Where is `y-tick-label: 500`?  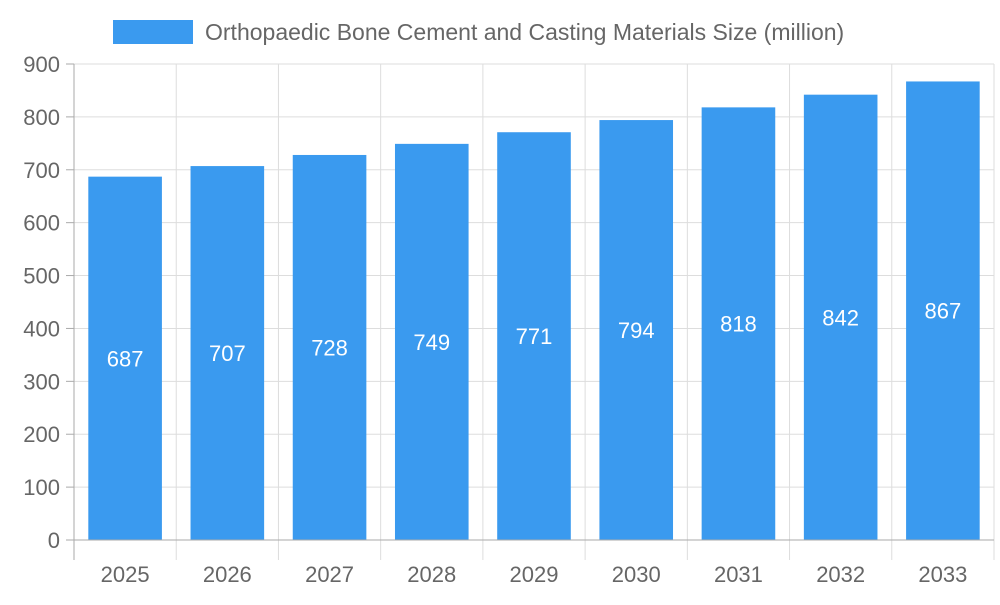 y-tick-label: 500 is located at coordinates (41, 276).